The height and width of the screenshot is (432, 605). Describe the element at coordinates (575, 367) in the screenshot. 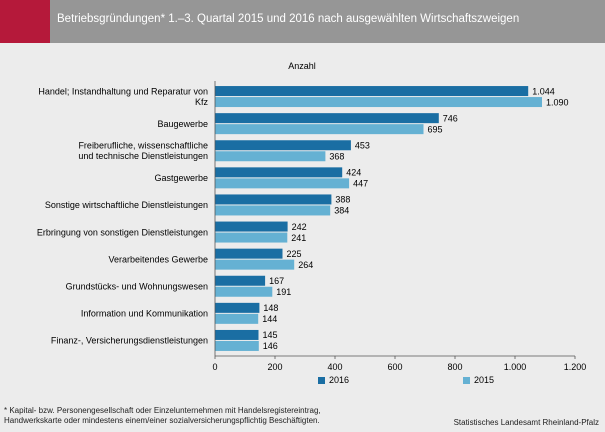

I see `x-tick-label-7: 1.200` at that location.